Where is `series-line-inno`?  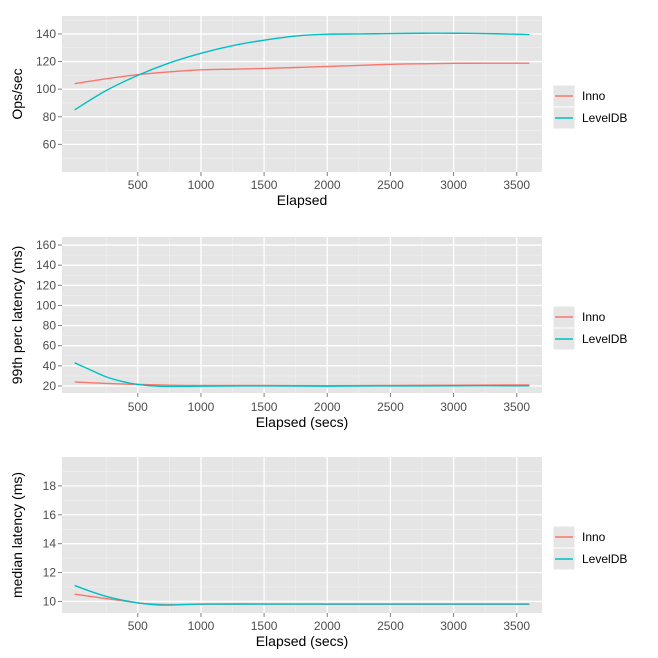 series-line-inno is located at coordinates (302, 73).